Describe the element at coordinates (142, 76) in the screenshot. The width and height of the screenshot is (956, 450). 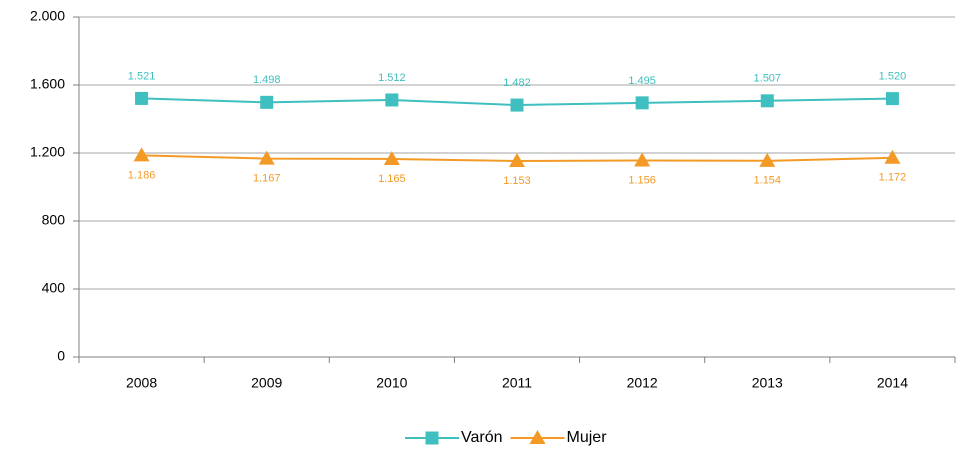
I see `data-label: 1.521` at that location.